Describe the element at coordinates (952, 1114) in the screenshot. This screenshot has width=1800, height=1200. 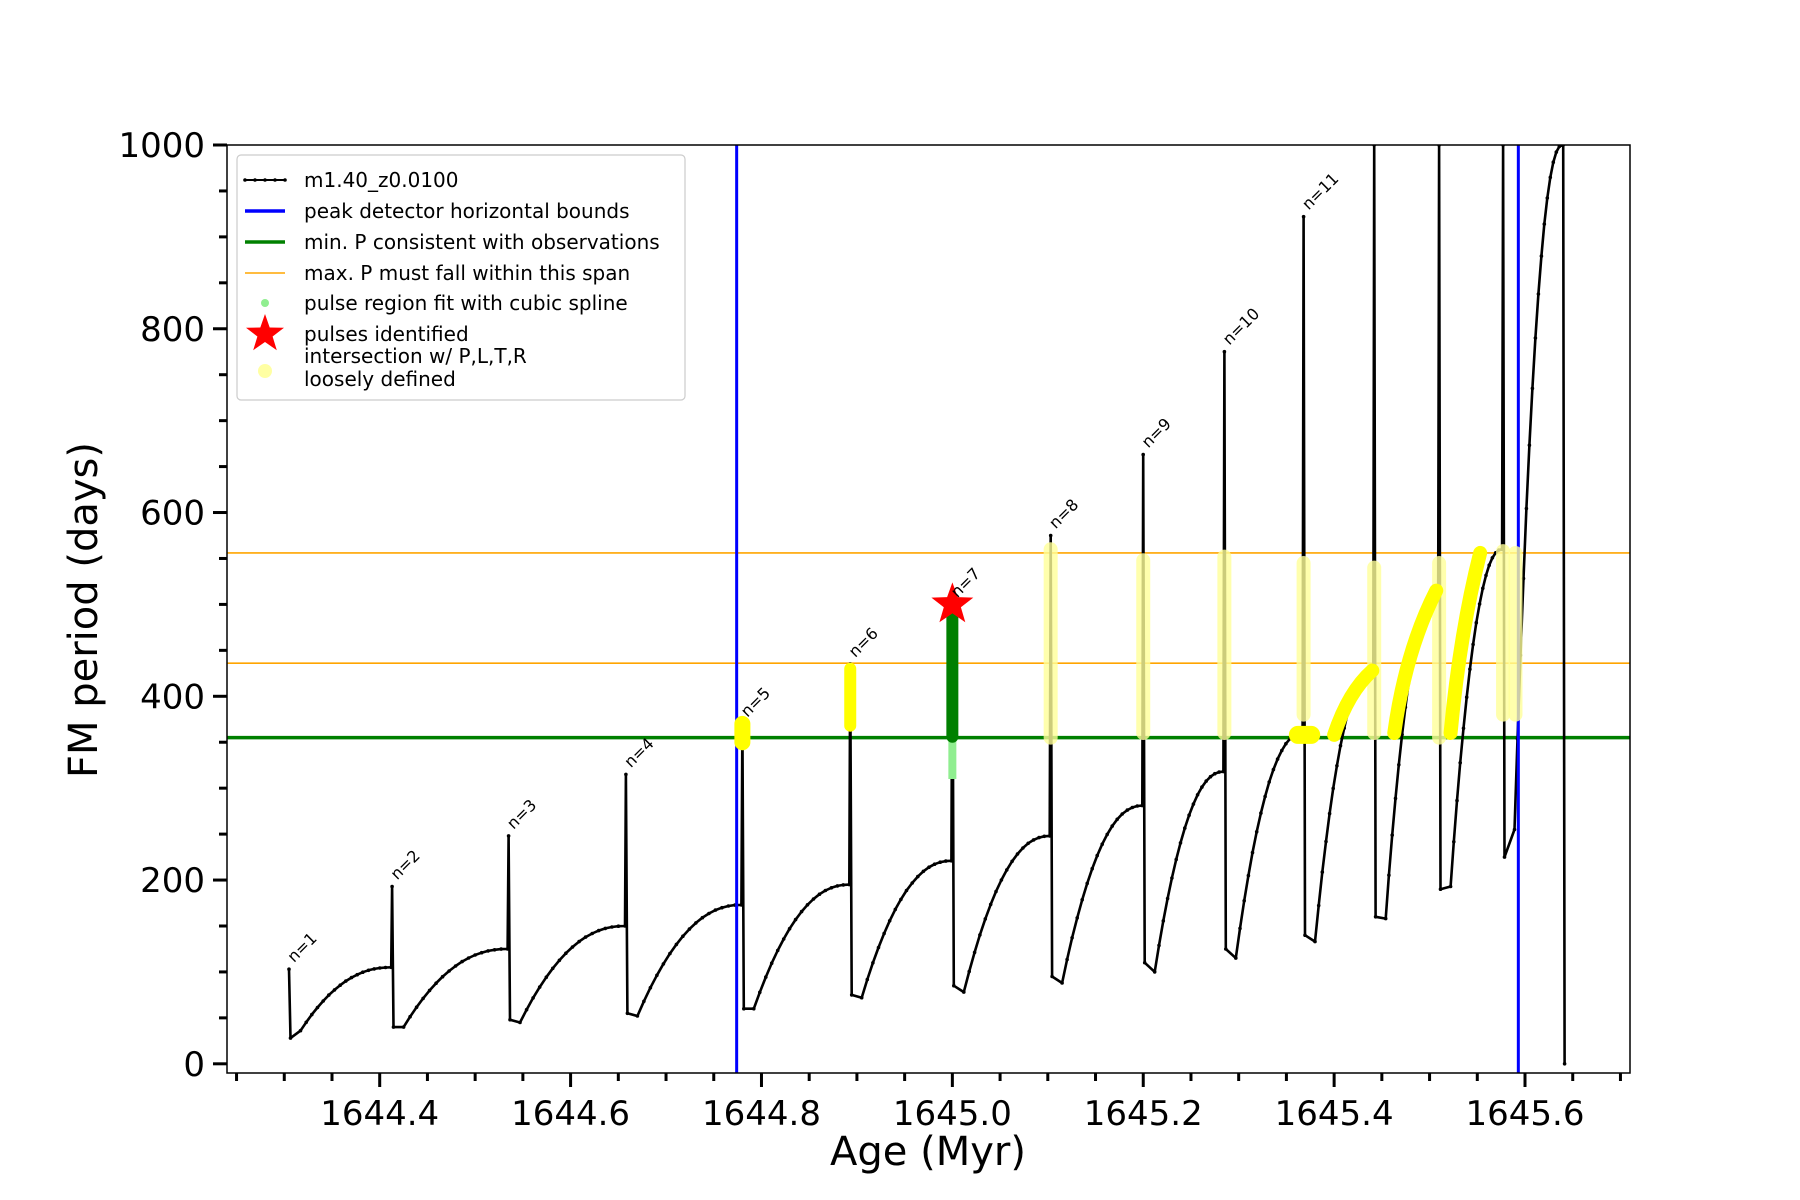
I see `x-tick-label-3: 1645.0` at that location.